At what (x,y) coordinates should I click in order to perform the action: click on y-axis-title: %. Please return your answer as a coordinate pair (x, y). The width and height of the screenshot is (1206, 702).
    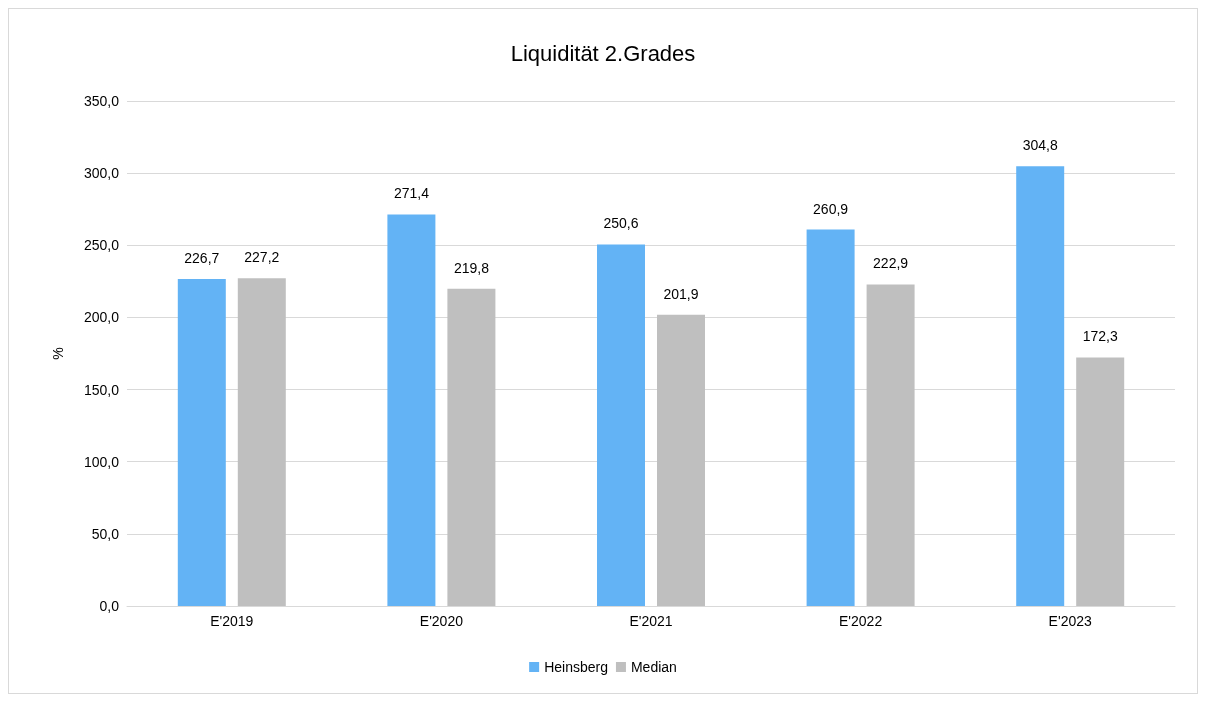
    Looking at the image, I should click on (58, 353).